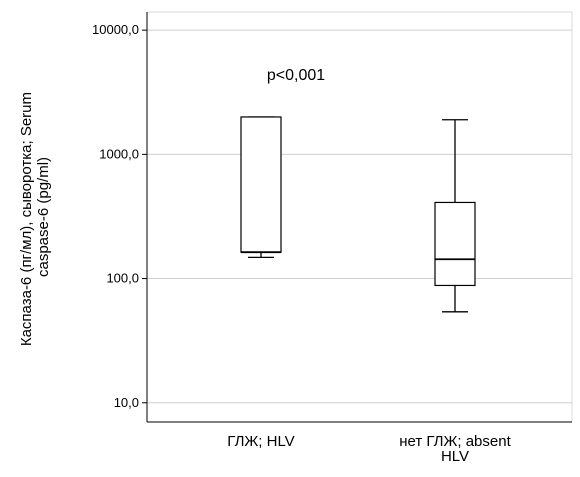  Describe the element at coordinates (115, 29) in the screenshot. I see `y-tick-label: 10000,0` at that location.